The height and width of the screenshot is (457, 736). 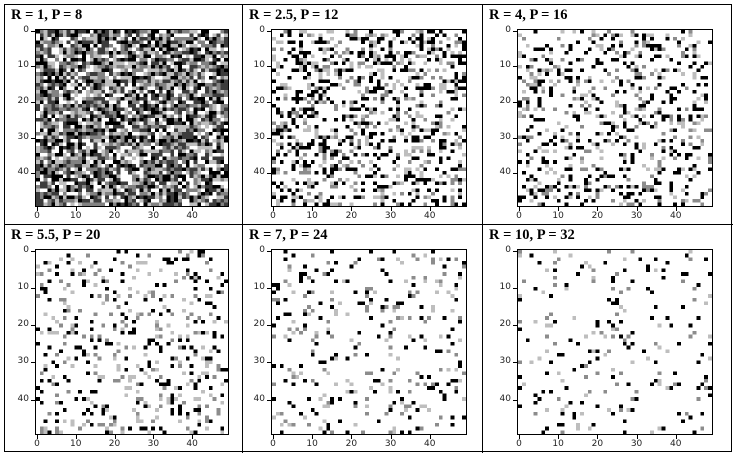 I want to click on panel-title: R = 5.5, P = 20, so click(x=56, y=235).